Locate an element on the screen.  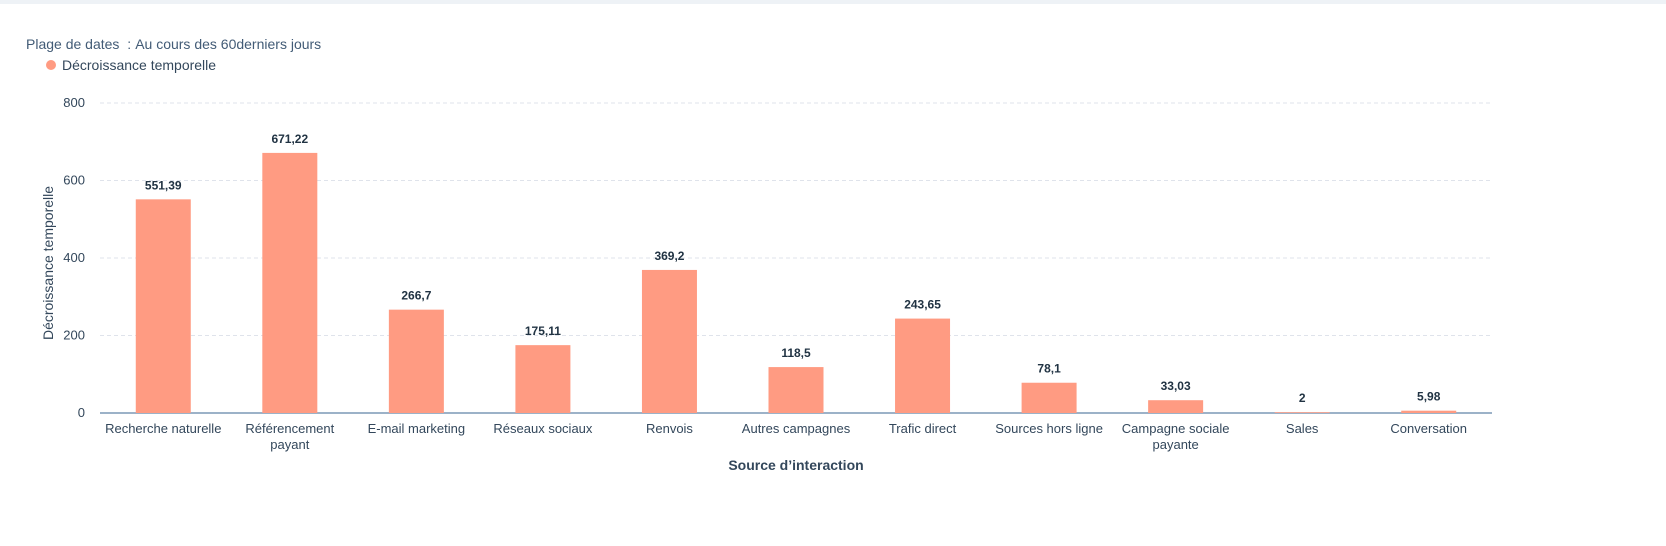
x-tick-label: Réseaux sociaux is located at coordinates (542, 428).